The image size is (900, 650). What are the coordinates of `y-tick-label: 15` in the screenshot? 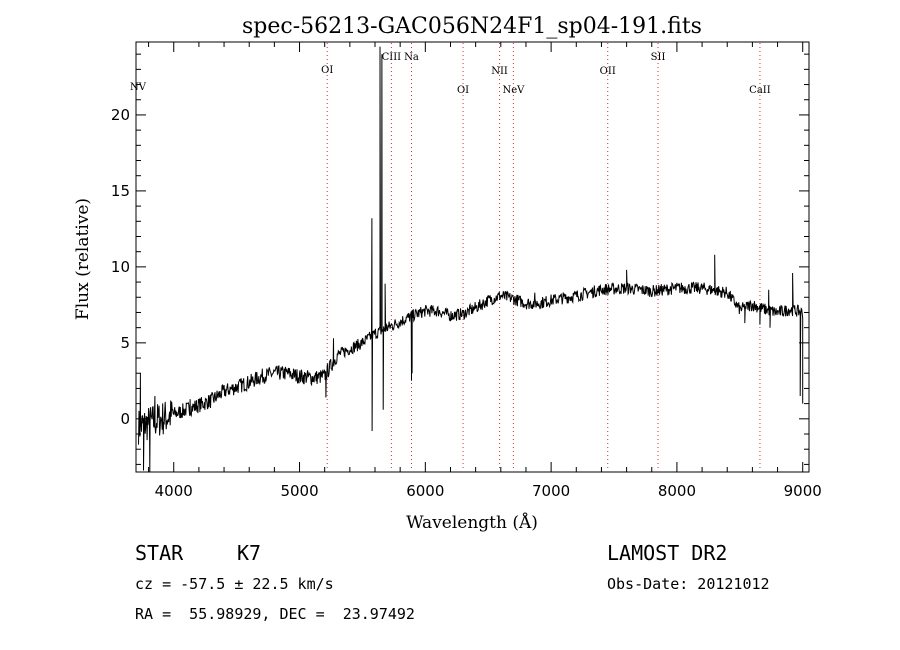 It's located at (120, 191).